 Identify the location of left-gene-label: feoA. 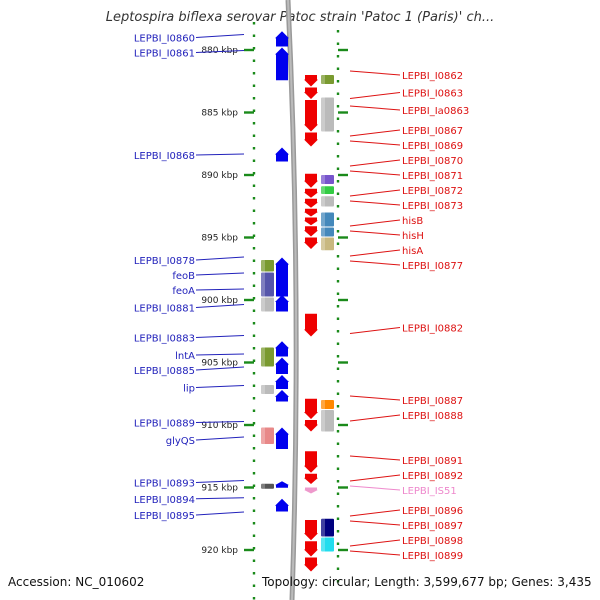
(183, 291).